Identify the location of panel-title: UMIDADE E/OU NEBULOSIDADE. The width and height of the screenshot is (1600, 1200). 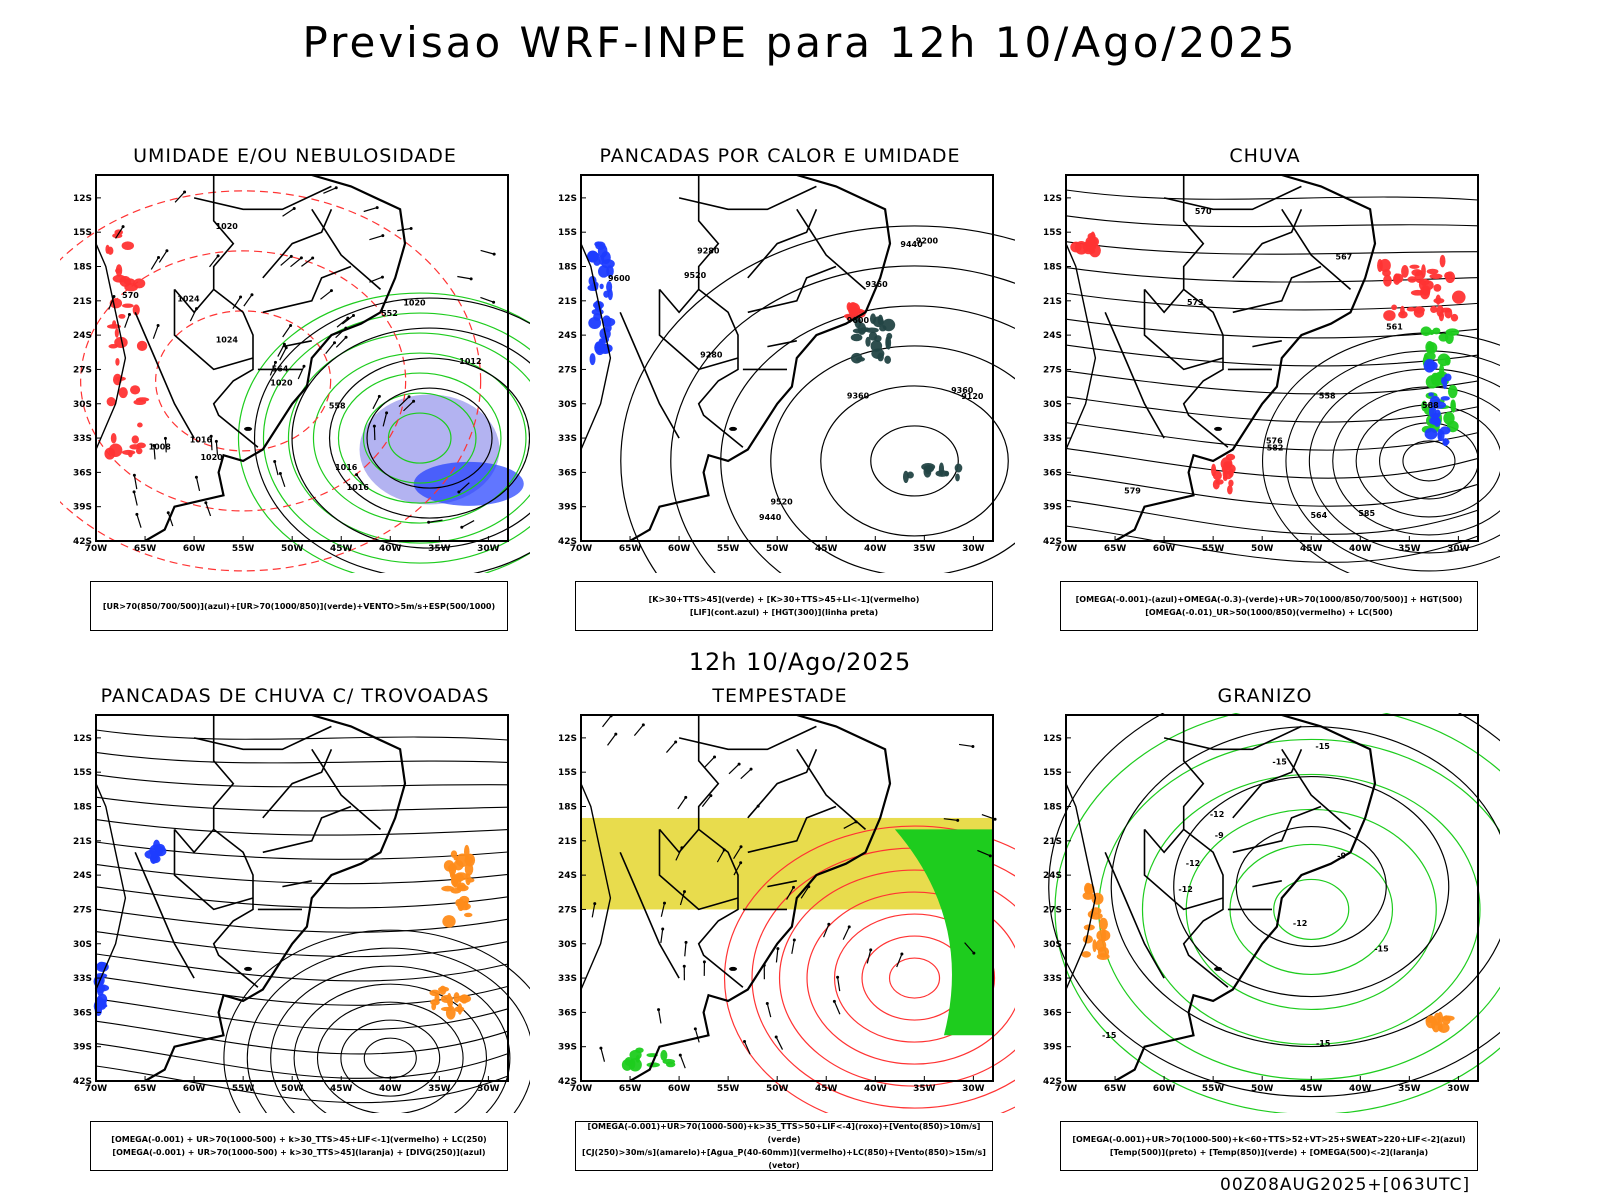
(295, 156).